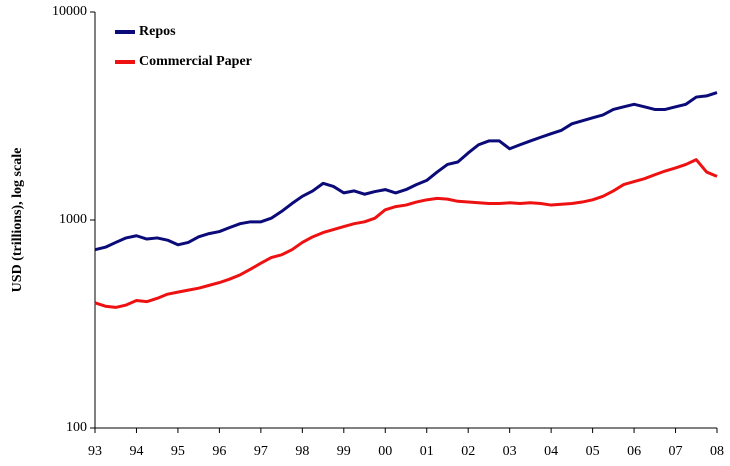 The width and height of the screenshot is (730, 466). What do you see at coordinates (157, 31) in the screenshot?
I see `legend-label: Repos` at bounding box center [157, 31].